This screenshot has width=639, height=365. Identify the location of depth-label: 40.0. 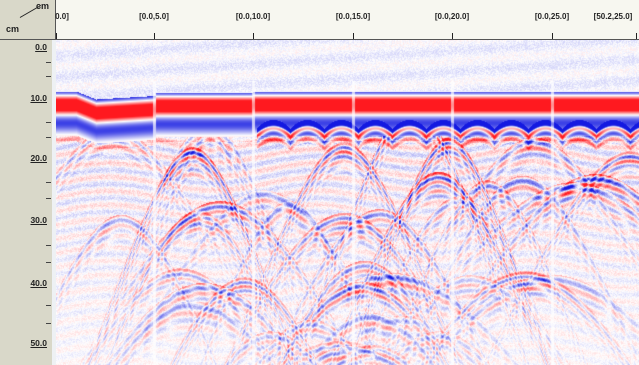
(38, 283).